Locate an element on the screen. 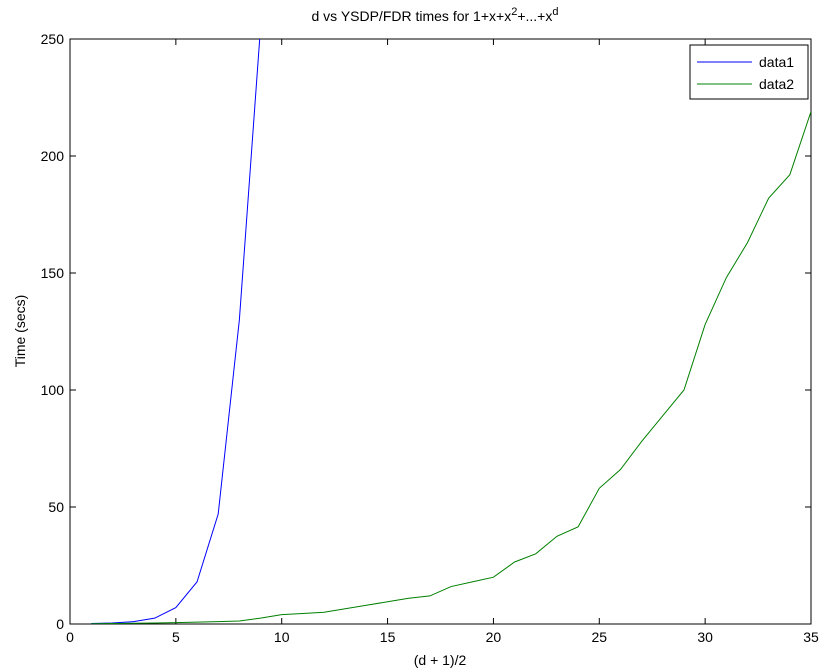 The image size is (822, 669). y-axis-title: Time (secs) is located at coordinates (20, 331).